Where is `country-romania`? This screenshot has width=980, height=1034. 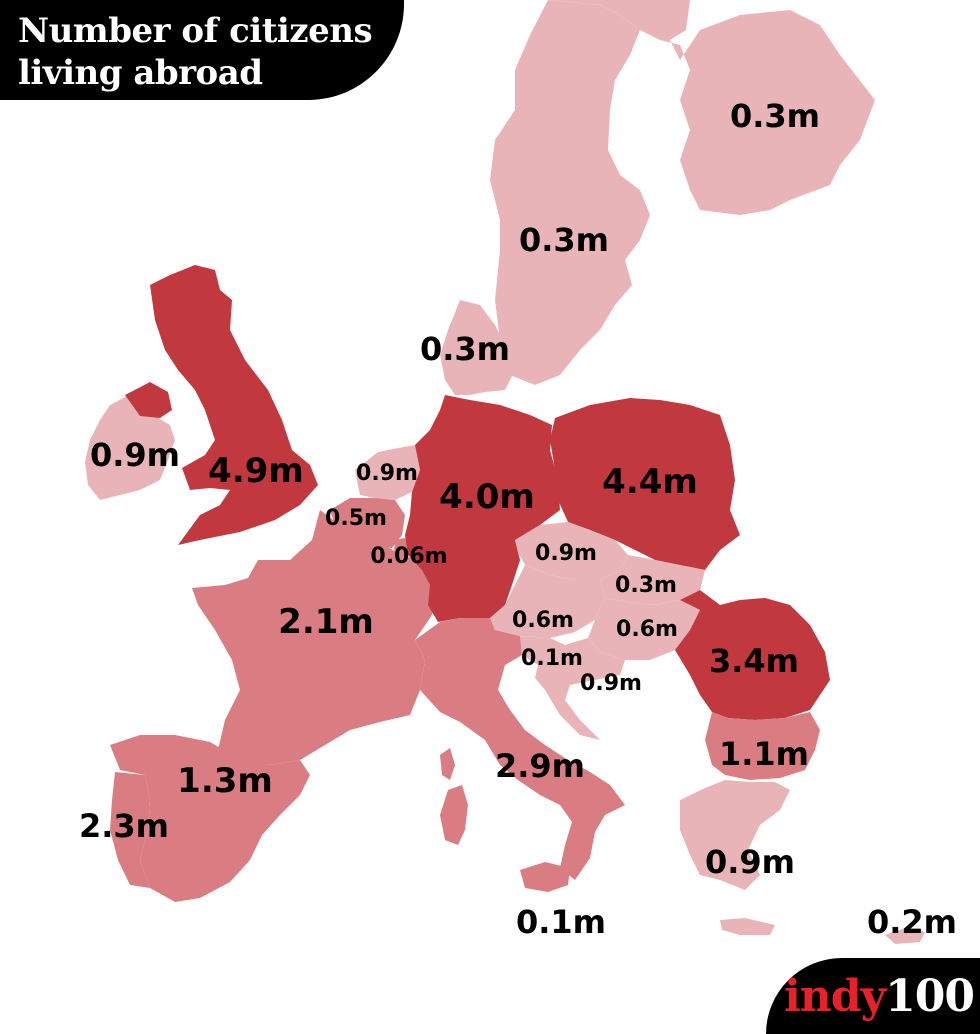 country-romania is located at coordinates (752, 655).